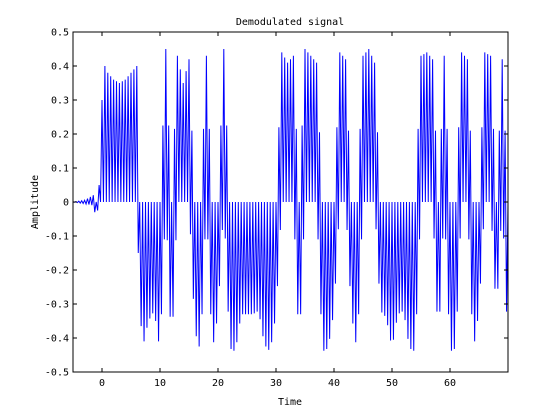 The height and width of the screenshot is (420, 560). I want to click on y-tick-label: 0.4, so click(60, 67).